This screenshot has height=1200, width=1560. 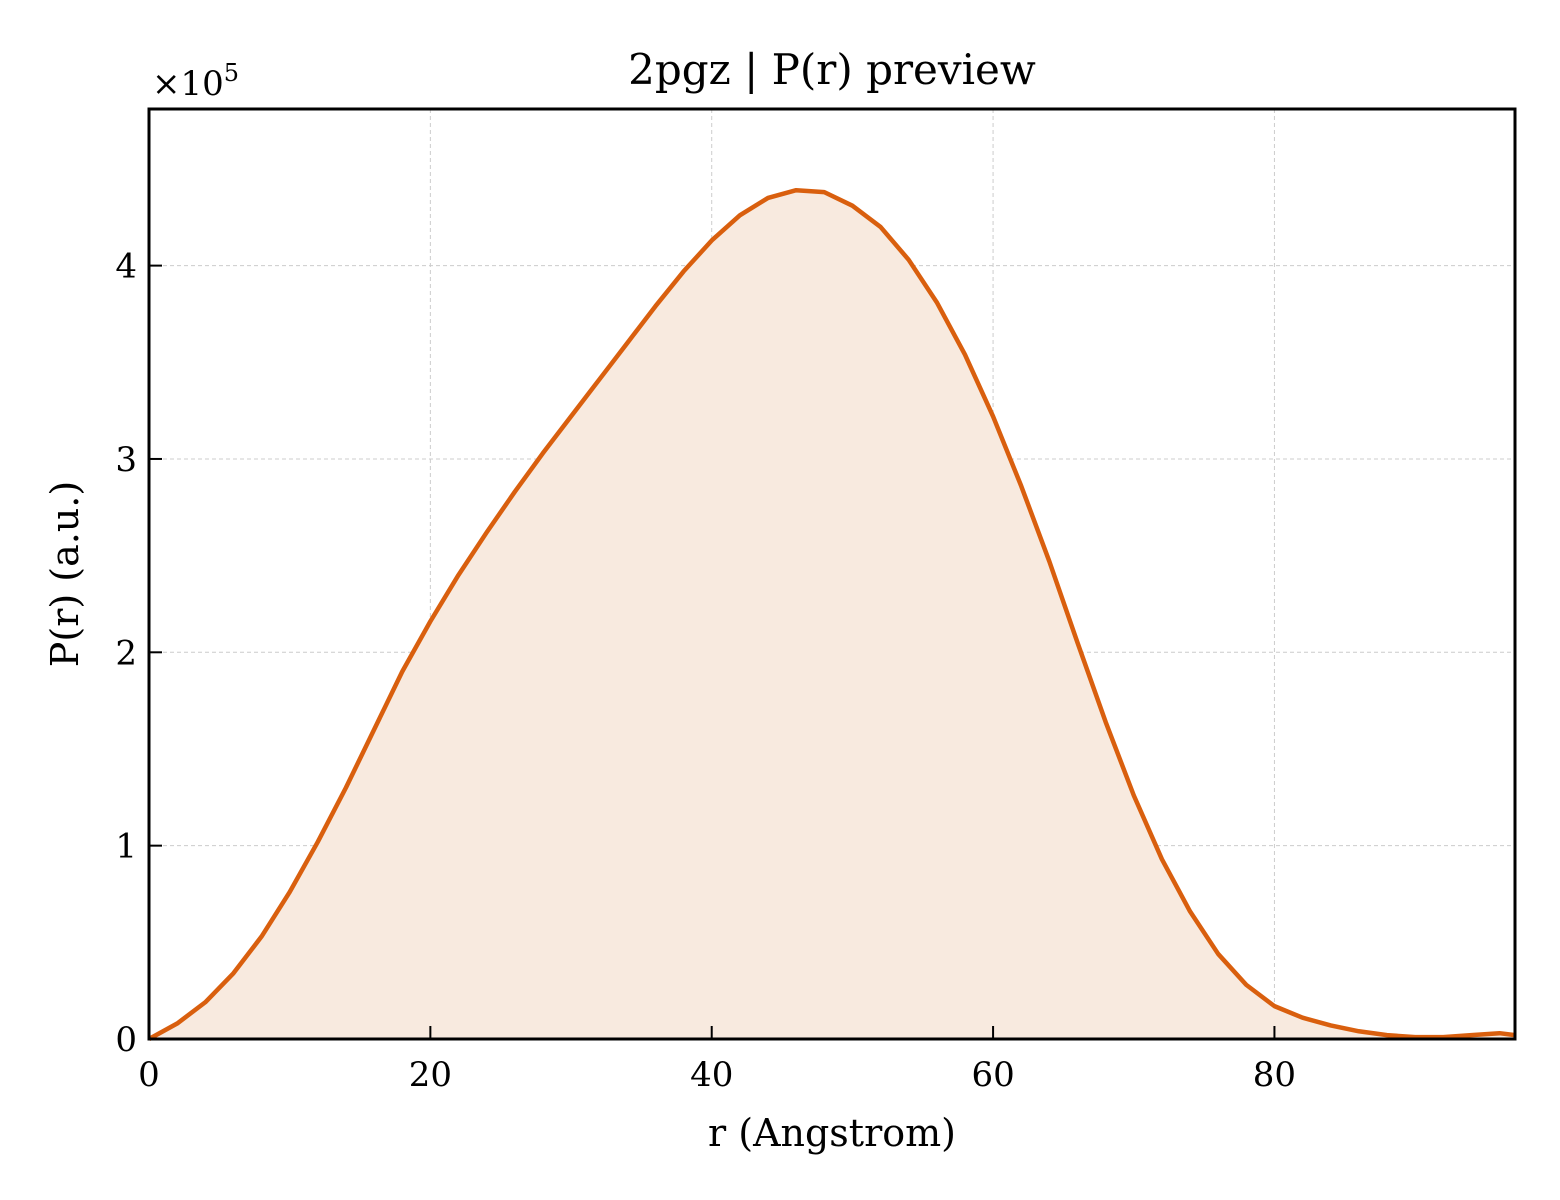 What do you see at coordinates (188, 84) in the screenshot?
I see `y-multiplier-base: ×10` at bounding box center [188, 84].